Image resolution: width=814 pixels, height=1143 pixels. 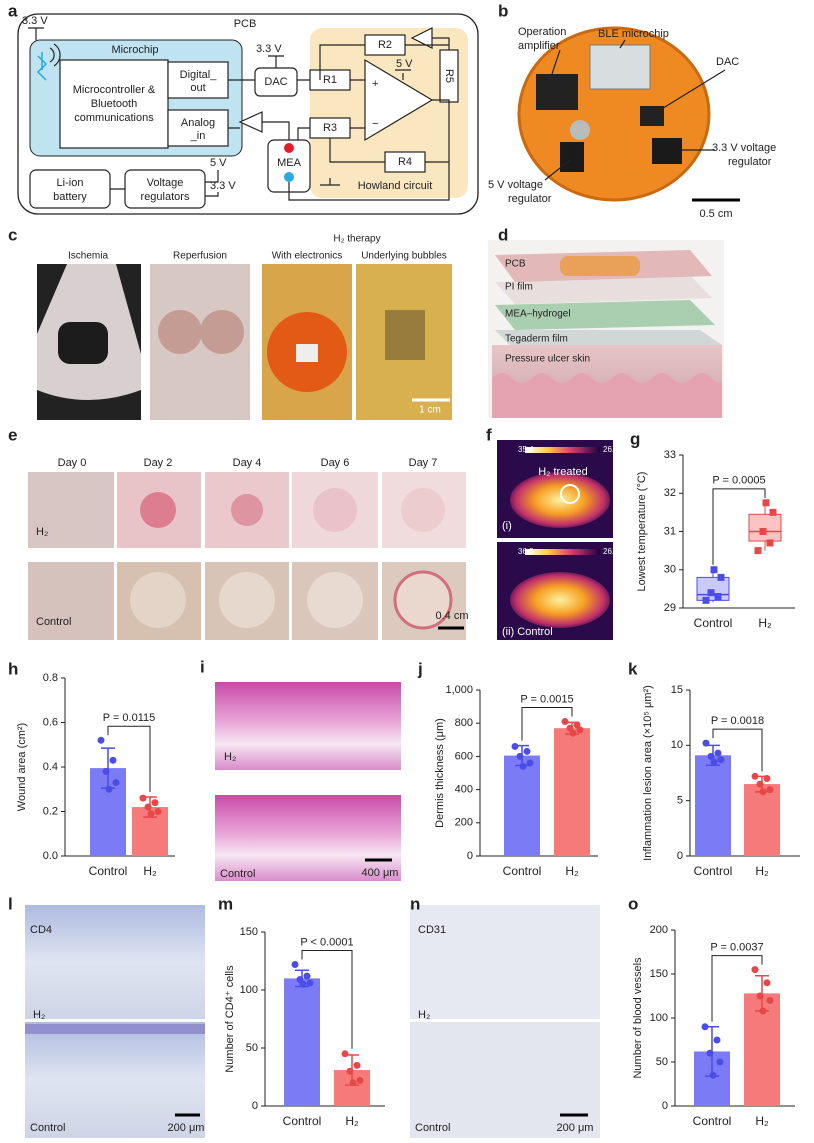 I want to click on label: Microcontroller &, so click(x=114, y=90).